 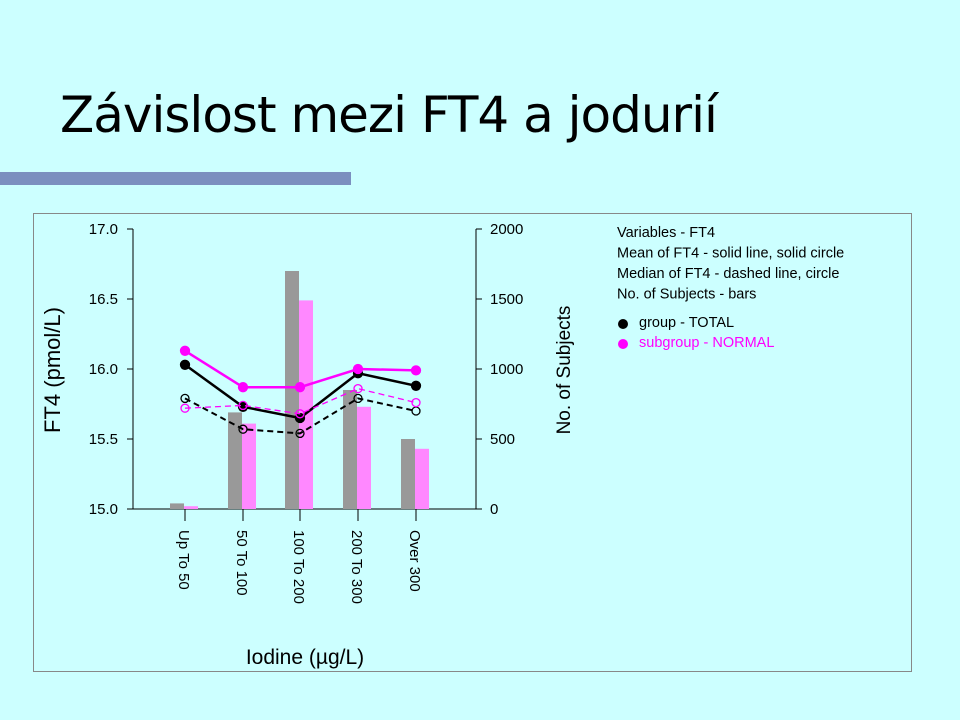 I want to click on normal-median-line, so click(x=300, y=401).